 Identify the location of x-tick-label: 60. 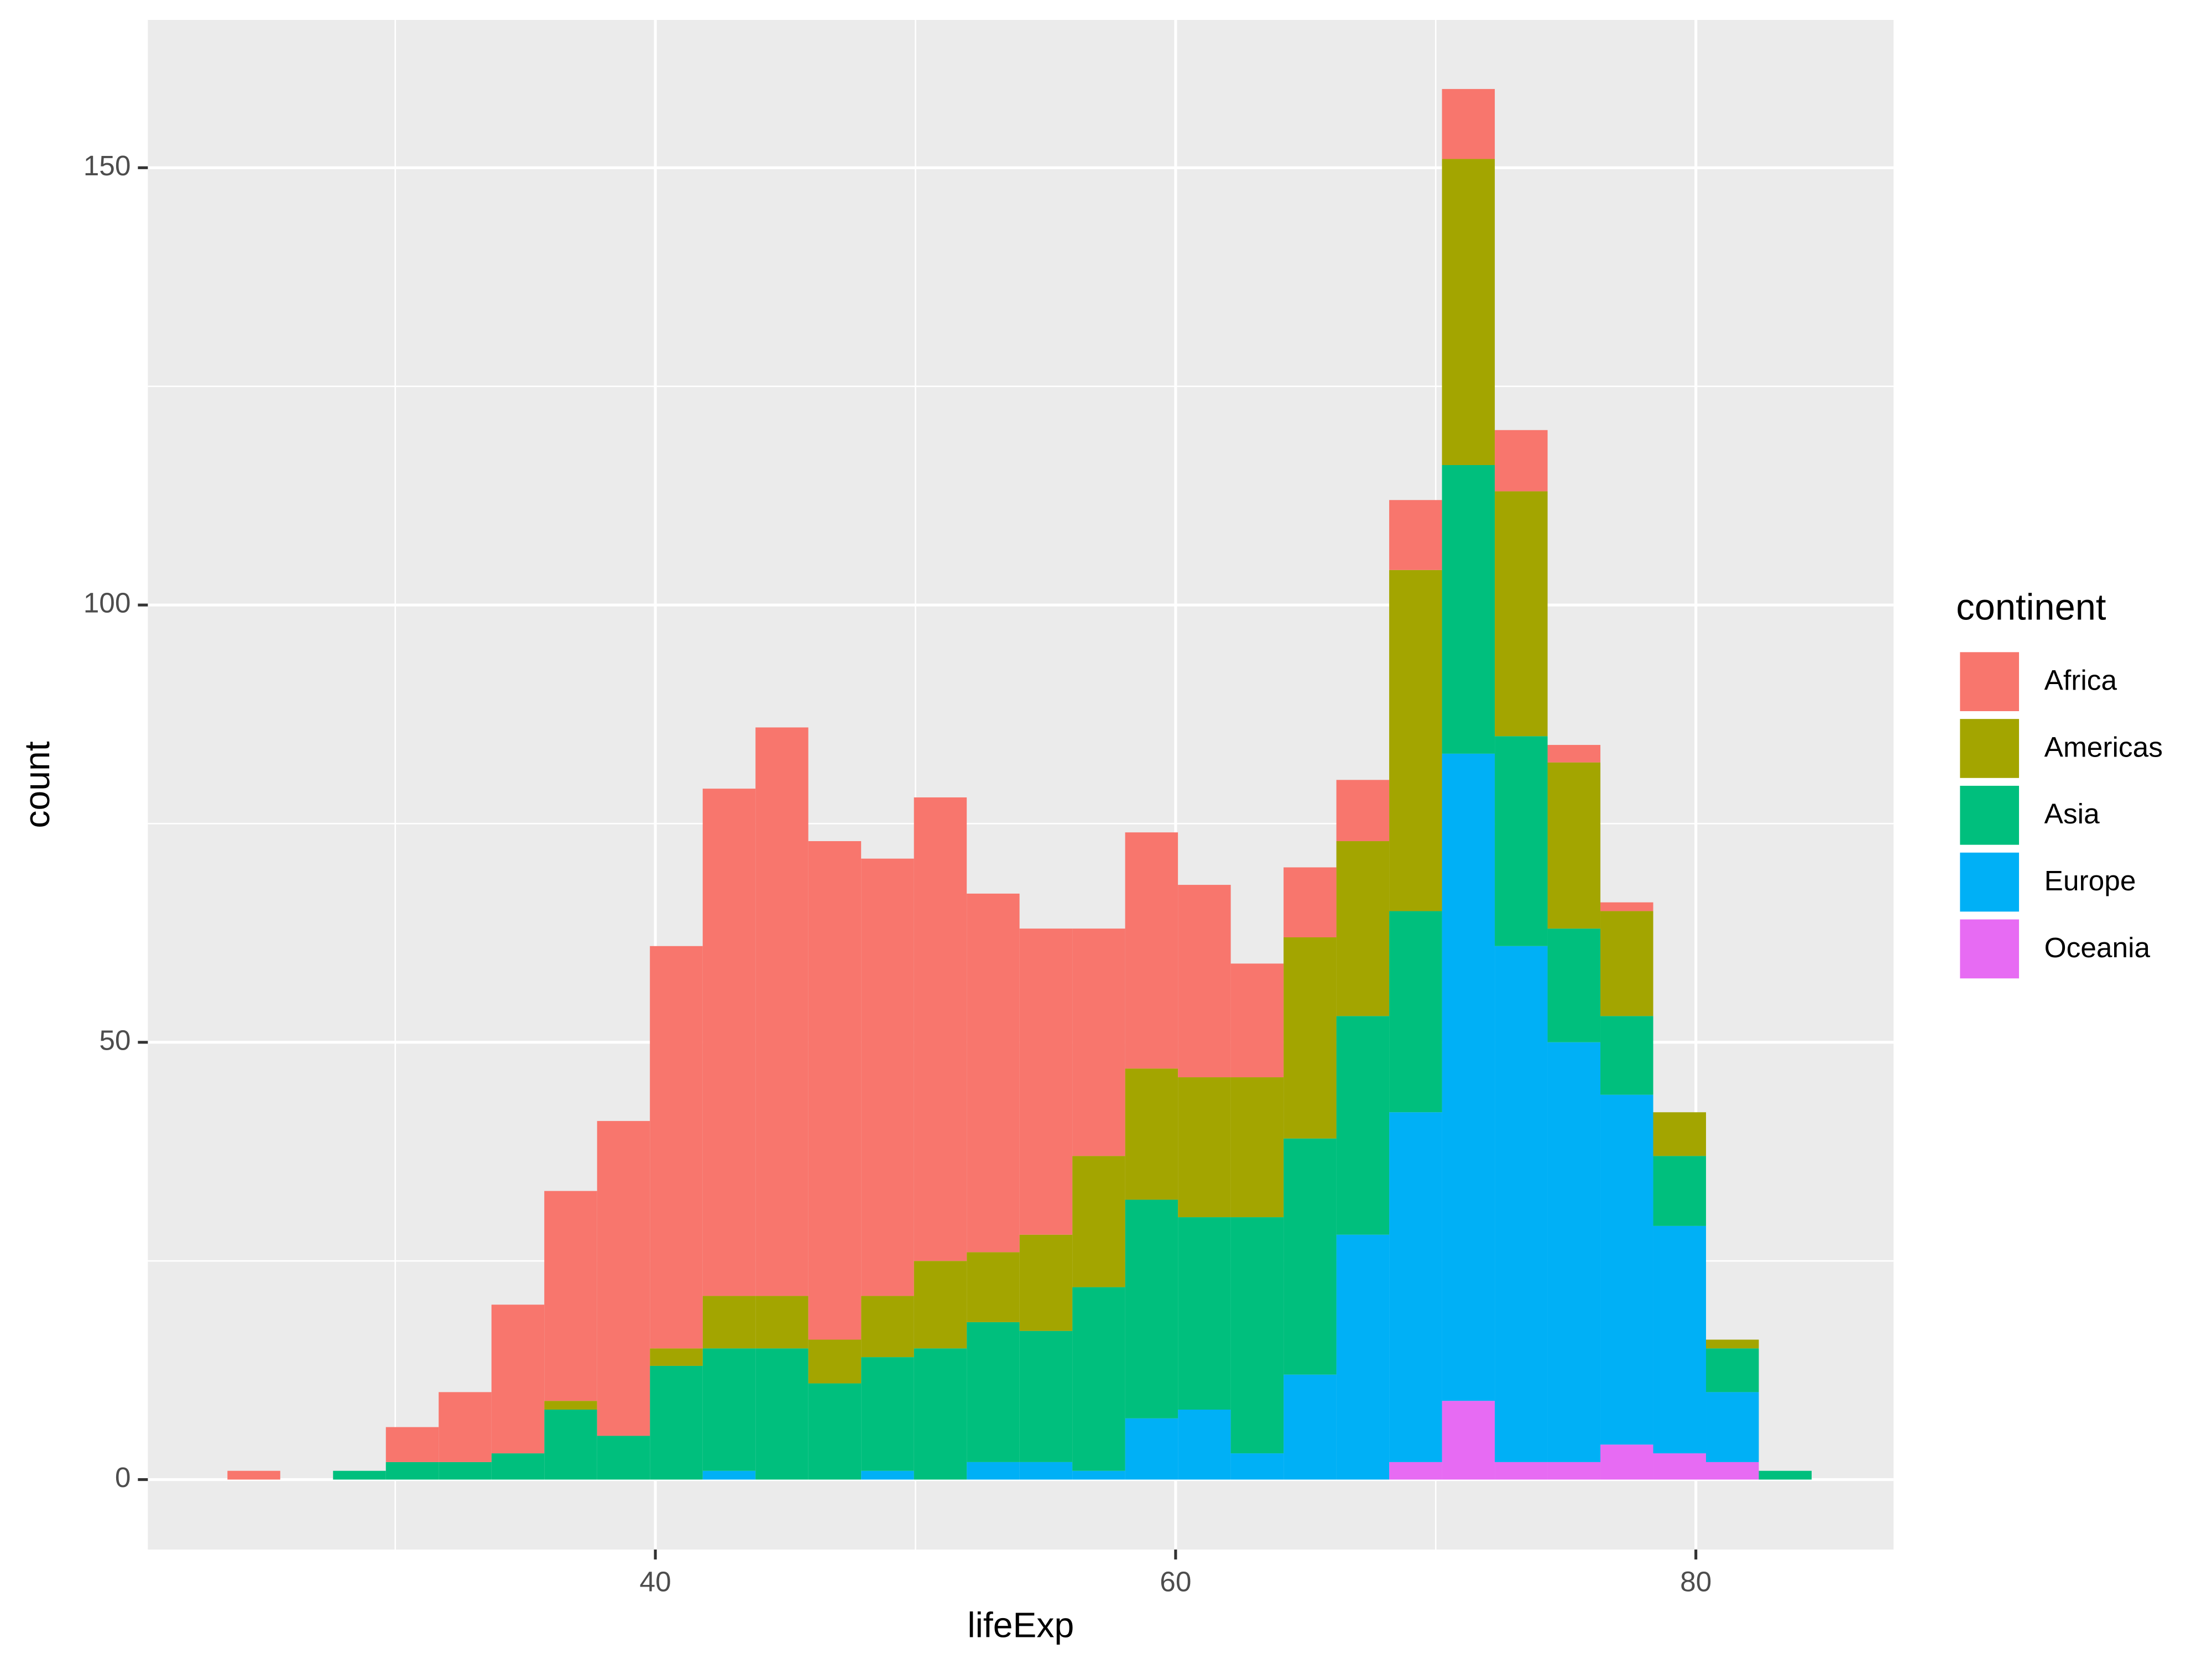
(1176, 1581).